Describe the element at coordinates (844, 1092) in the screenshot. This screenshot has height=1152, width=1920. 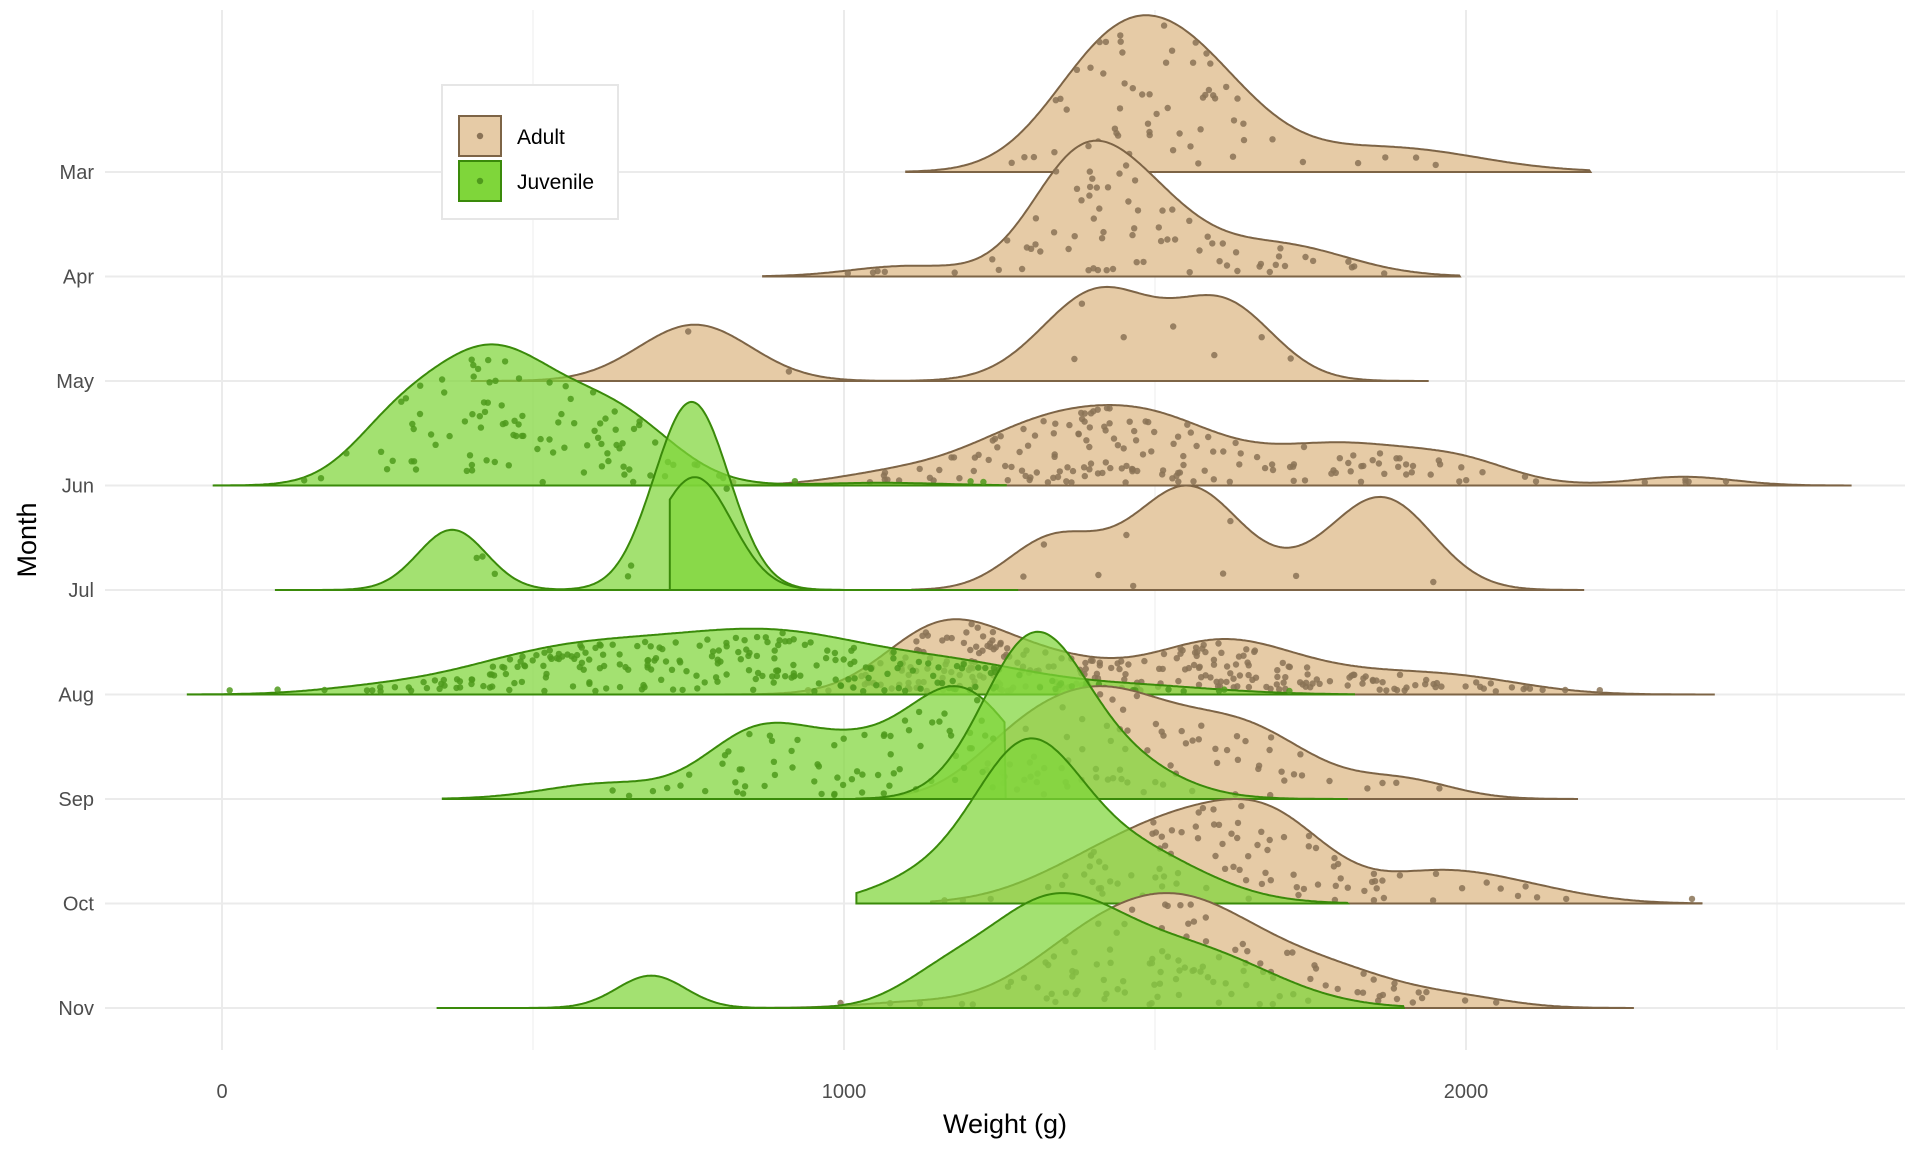
I see `x-tick-label: 1000` at that location.